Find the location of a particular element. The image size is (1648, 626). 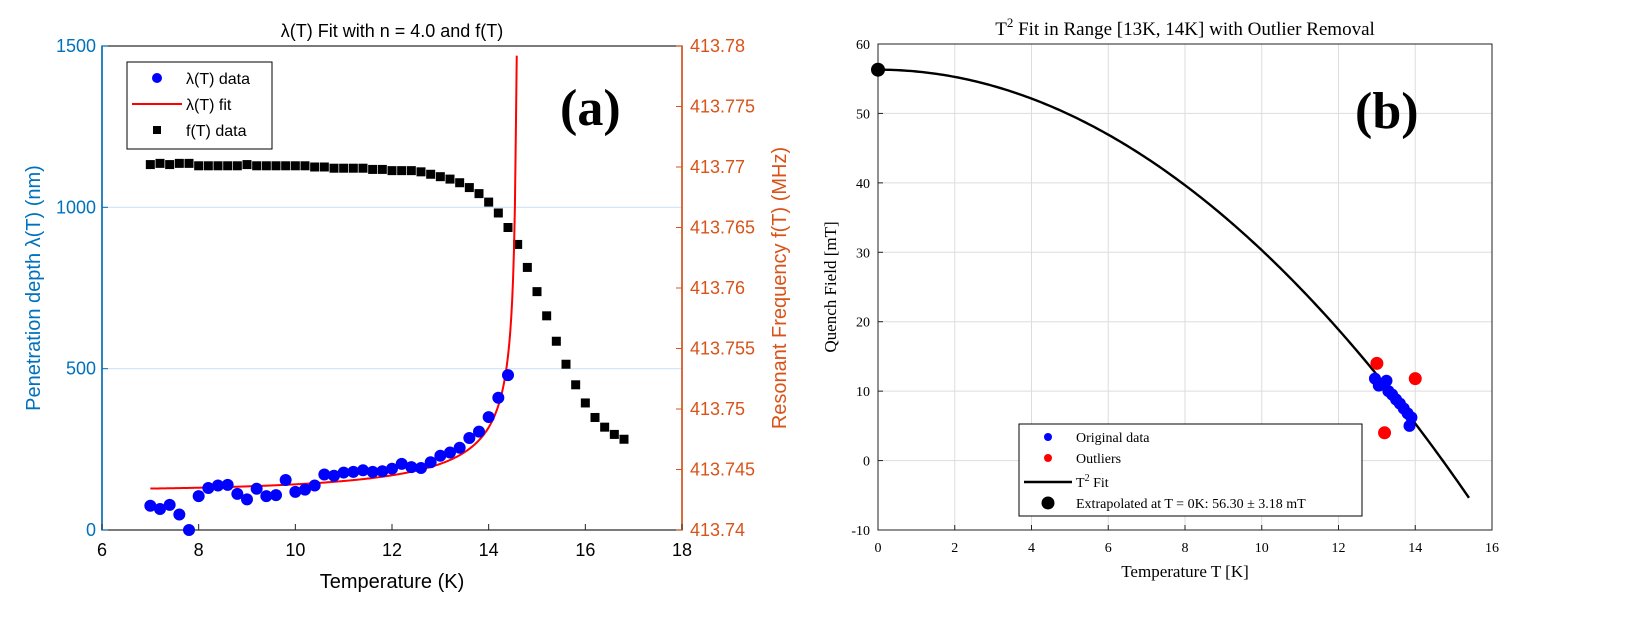

x-tick-label-b: 6 is located at coordinates (1108, 548).